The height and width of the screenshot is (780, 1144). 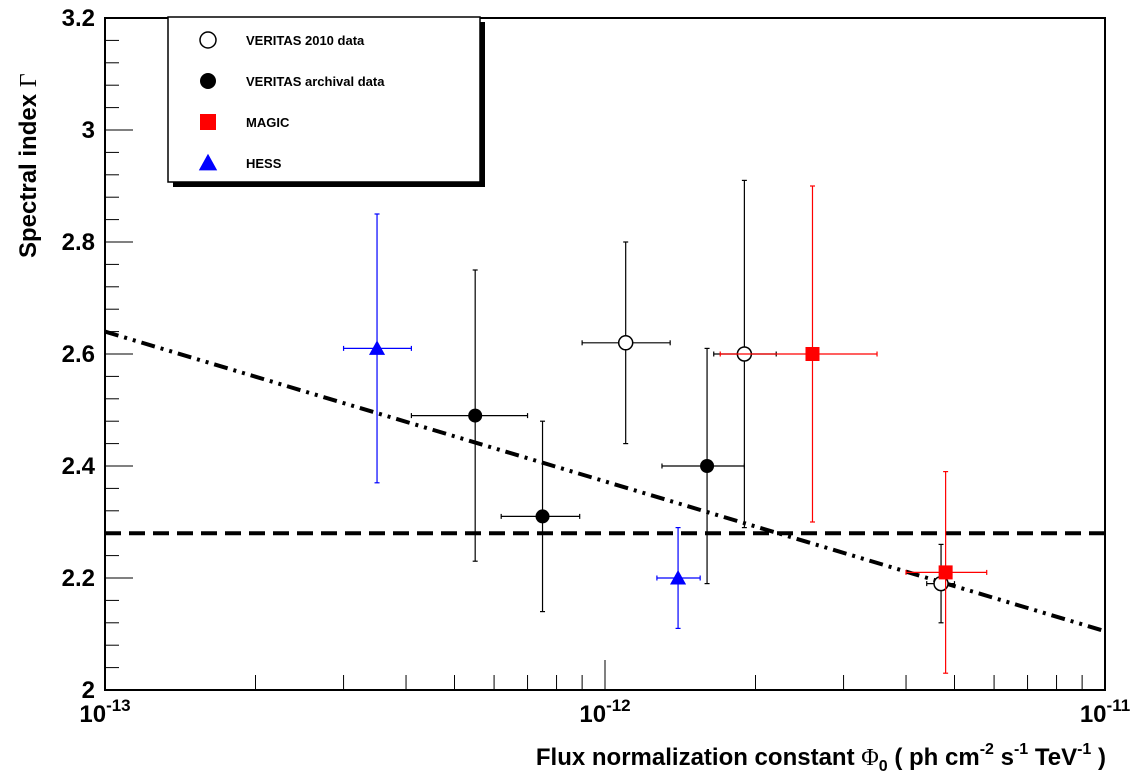 What do you see at coordinates (870, 758) in the screenshot?
I see `x-axis-title-symbol: Φ` at bounding box center [870, 758].